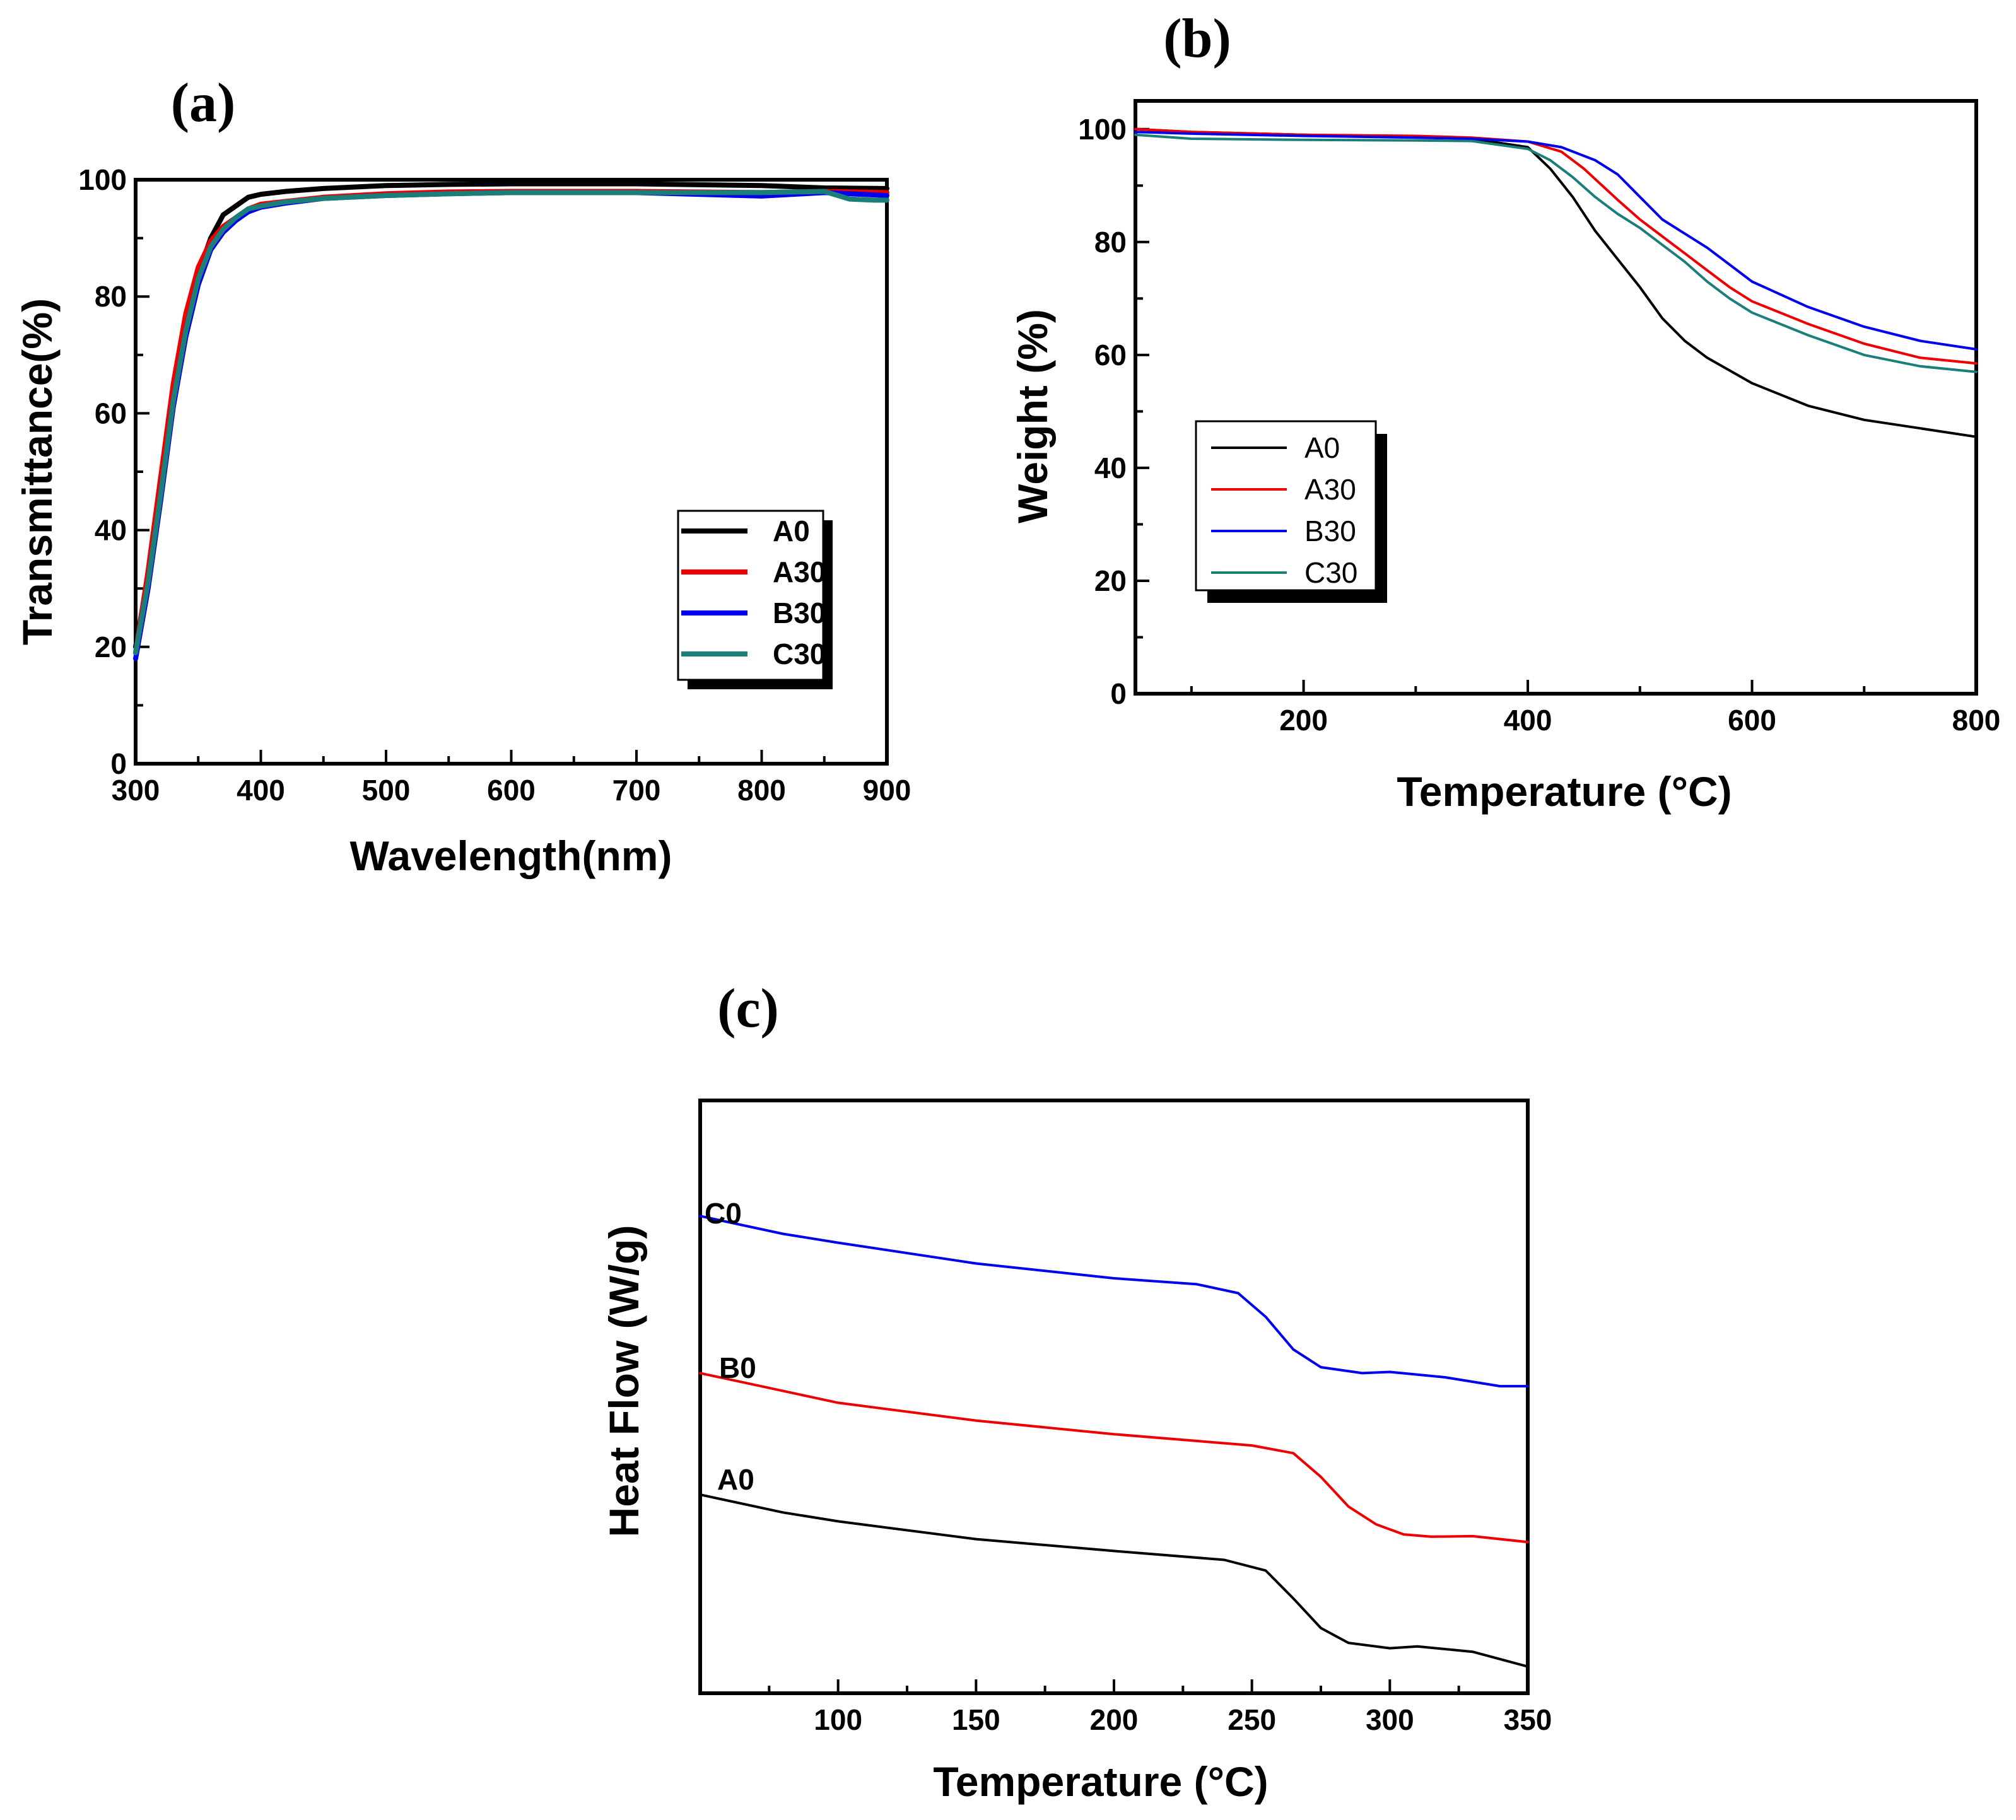  I want to click on panel-b-legend-items: A0 A30 B30 C30, so click(1284, 510).